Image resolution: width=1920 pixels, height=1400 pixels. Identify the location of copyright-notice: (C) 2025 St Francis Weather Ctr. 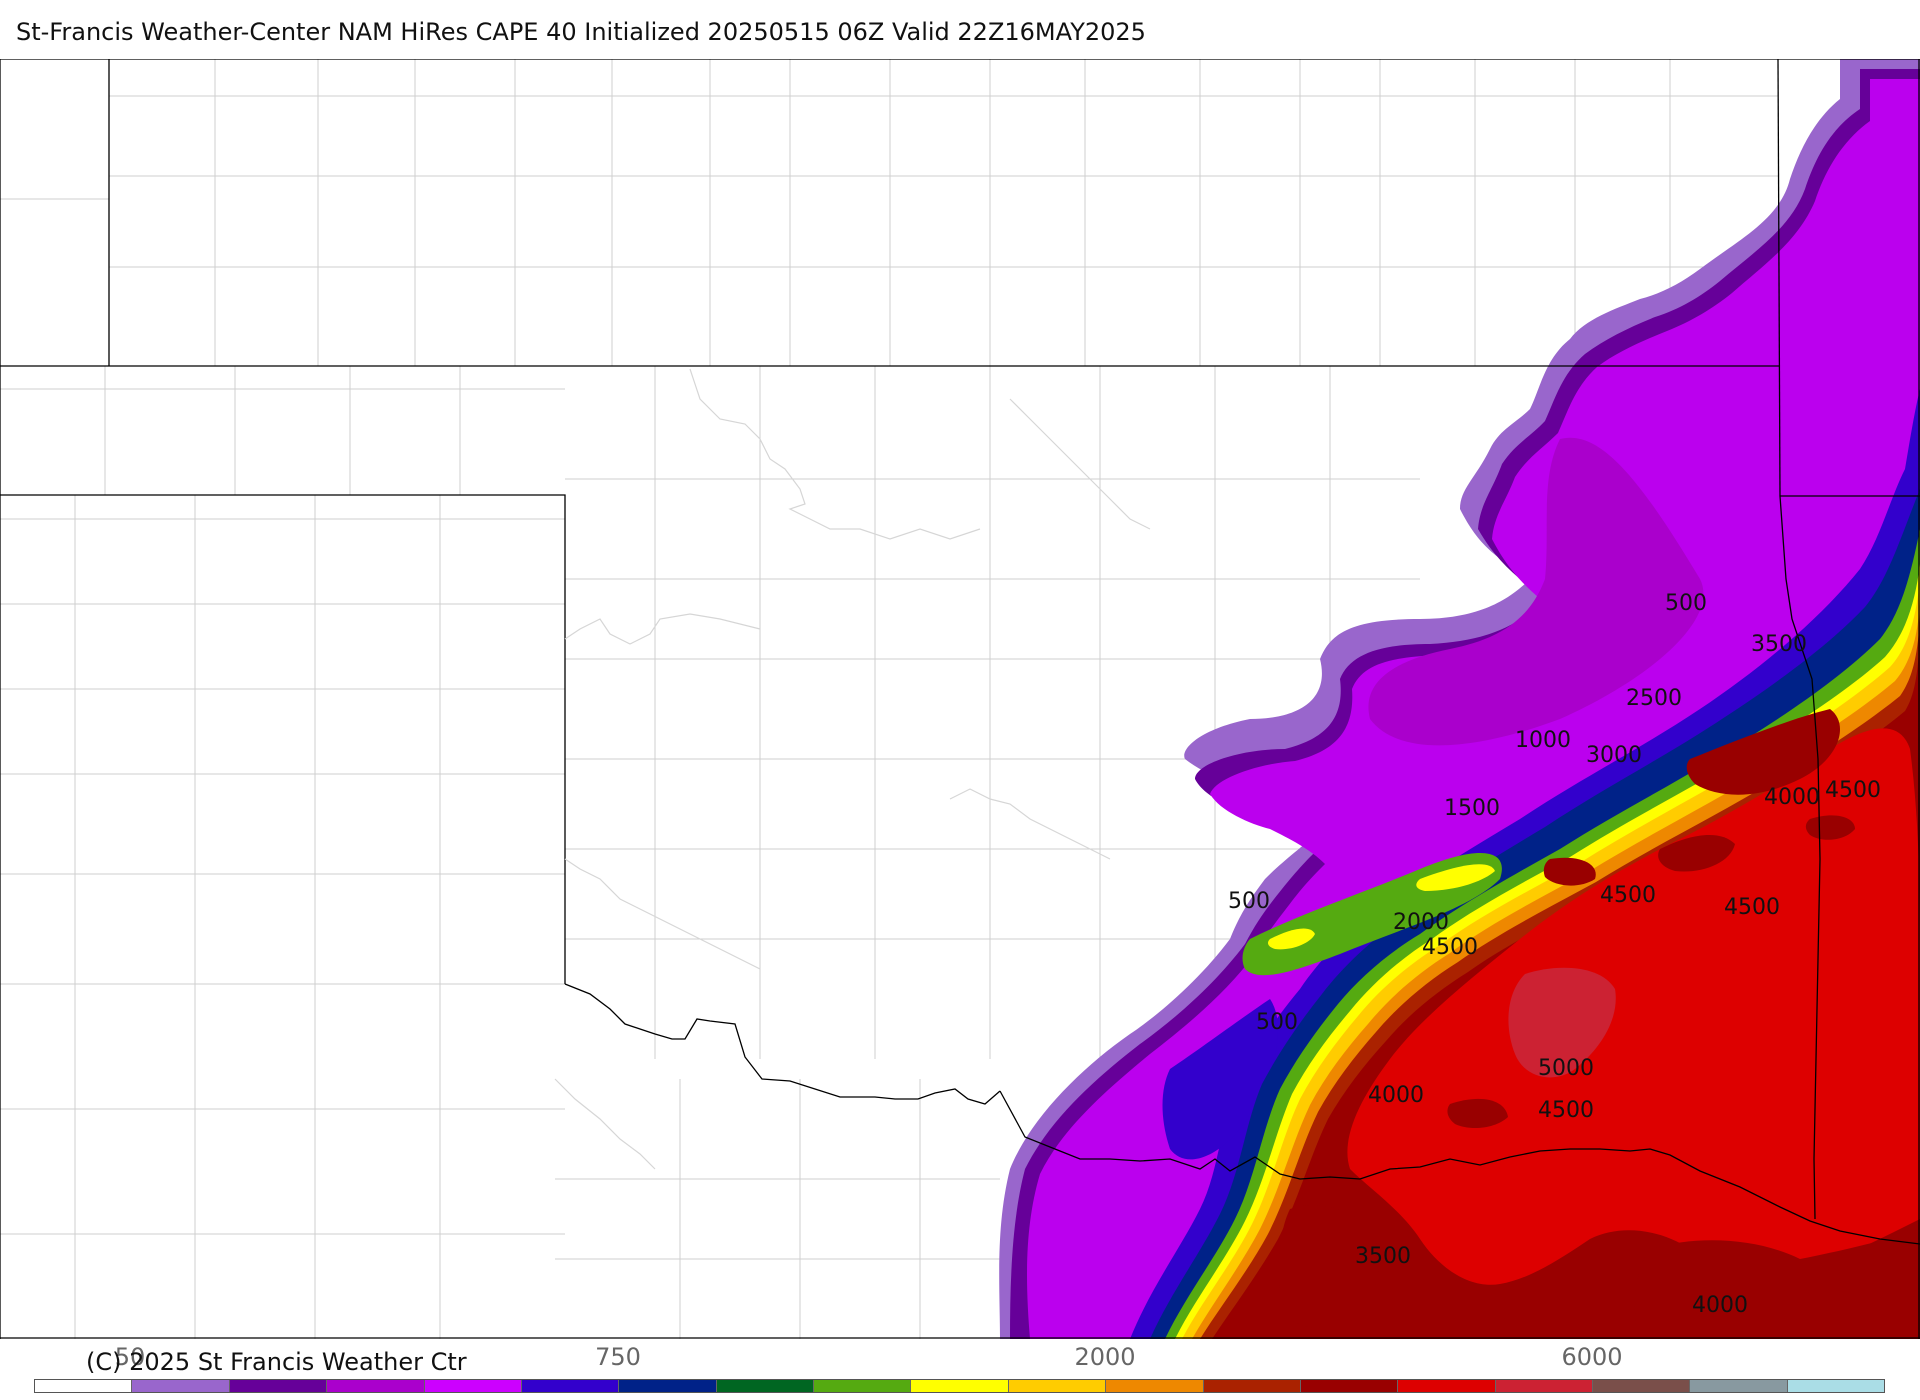
(276, 1362).